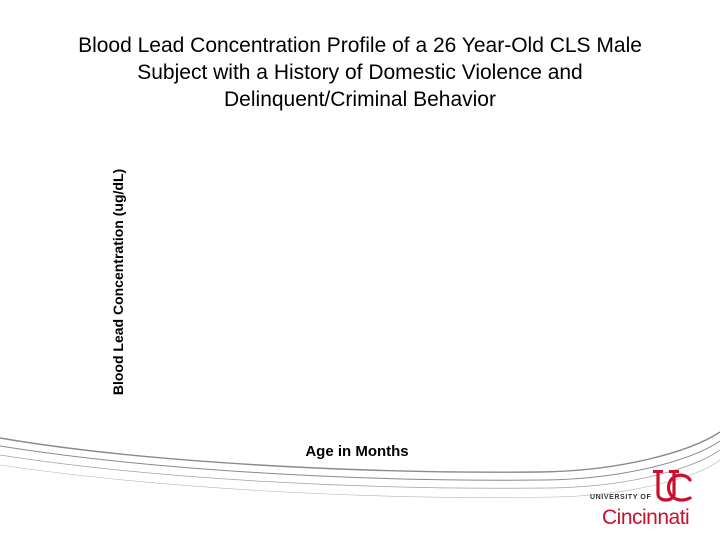  What do you see at coordinates (360, 99) in the screenshot?
I see `chart-title-line: Delinquent/Criminal Behavior` at bounding box center [360, 99].